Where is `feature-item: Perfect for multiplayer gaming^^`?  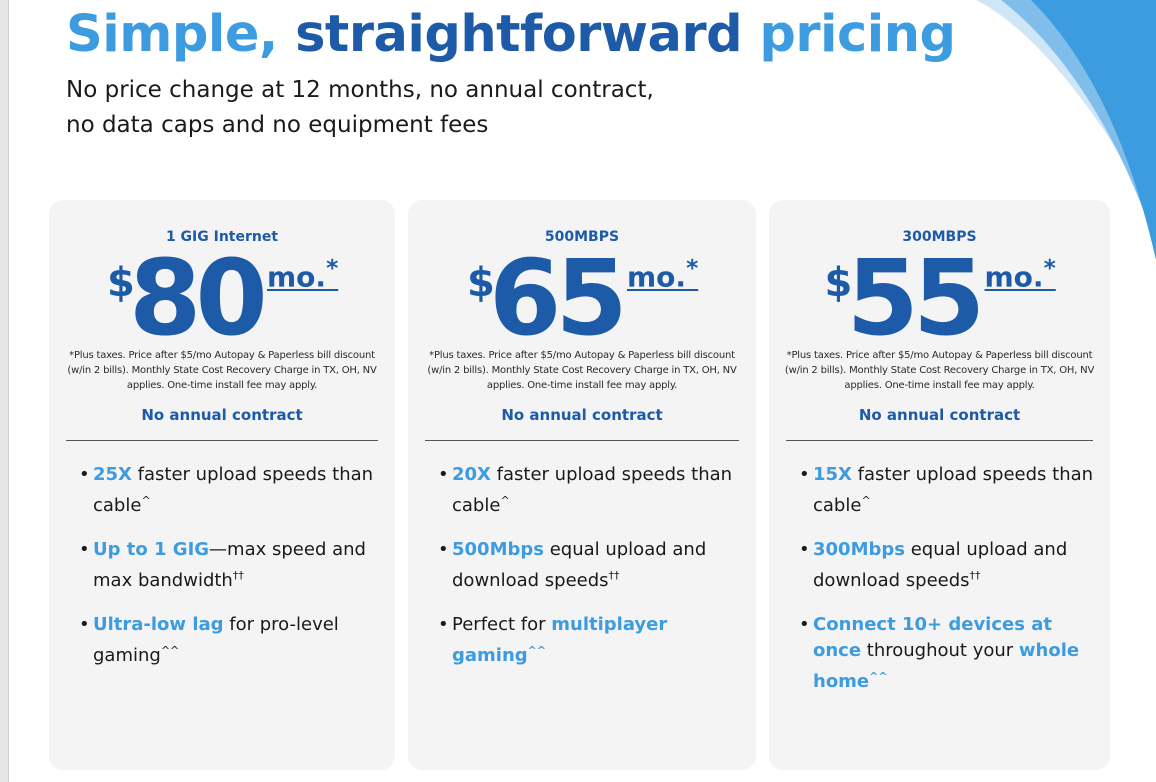 feature-item: Perfect for multiplayer gaming^^ is located at coordinates (589, 640).